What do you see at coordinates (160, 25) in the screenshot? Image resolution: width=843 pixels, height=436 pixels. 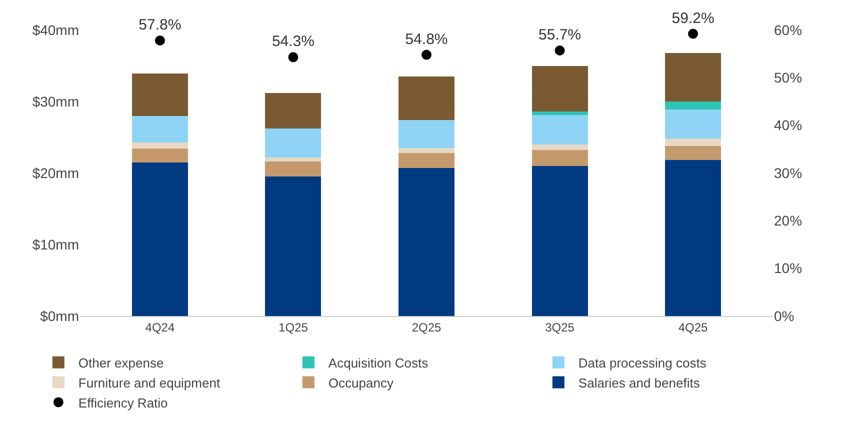 I see `data-label: 57.8%` at bounding box center [160, 25].